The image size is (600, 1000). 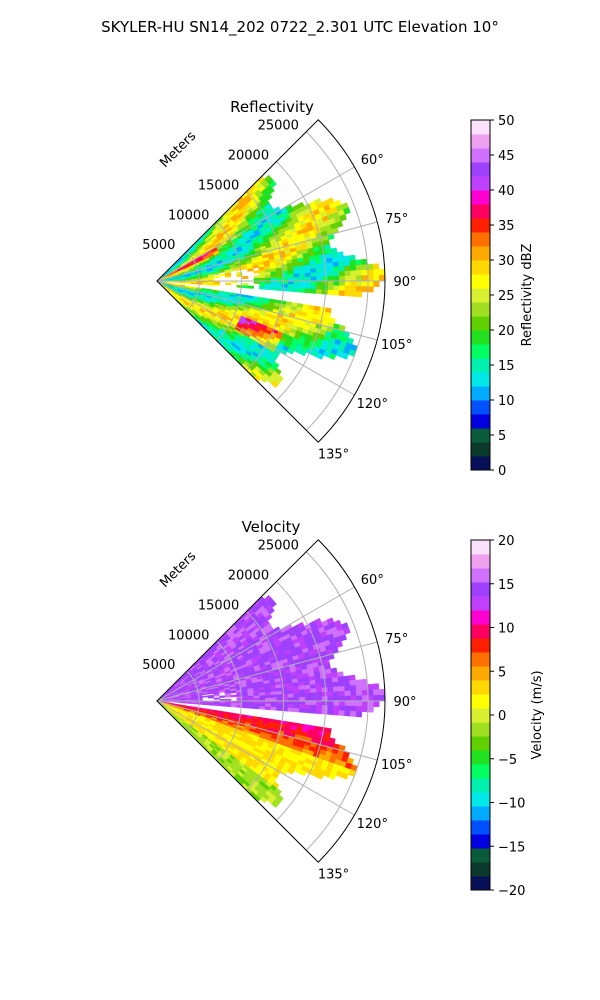 I want to click on colorbar-tick-label: 30, so click(x=506, y=261).